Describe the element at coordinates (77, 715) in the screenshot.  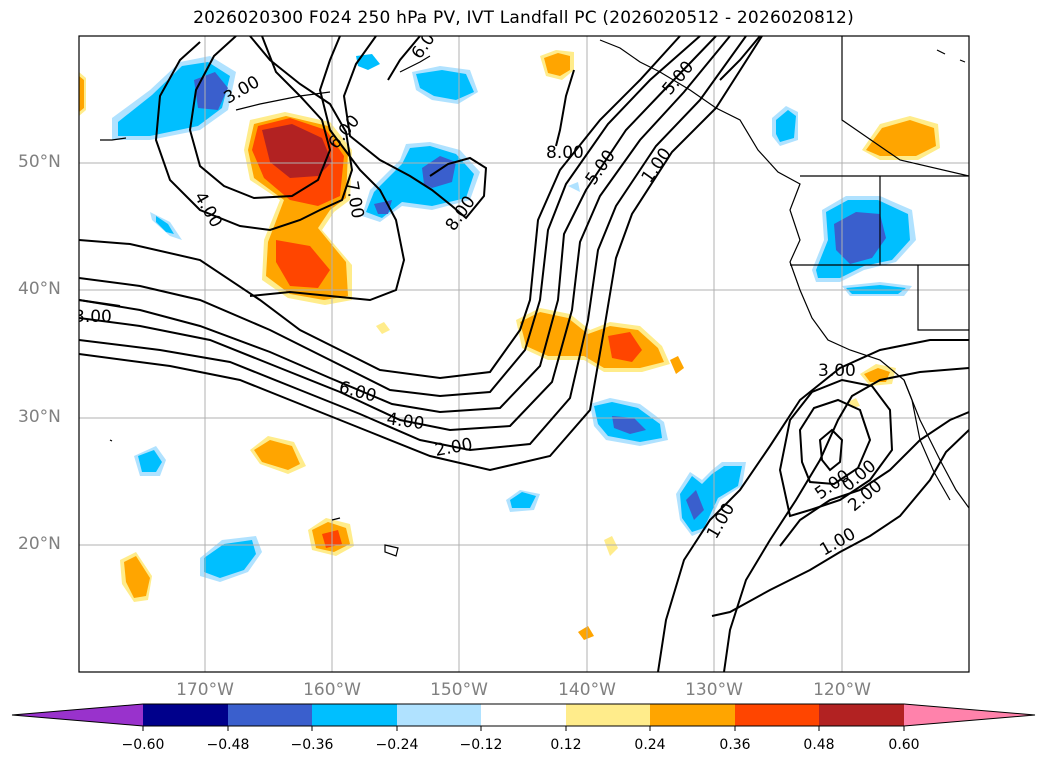
I see `colorbar-extend-low` at that location.